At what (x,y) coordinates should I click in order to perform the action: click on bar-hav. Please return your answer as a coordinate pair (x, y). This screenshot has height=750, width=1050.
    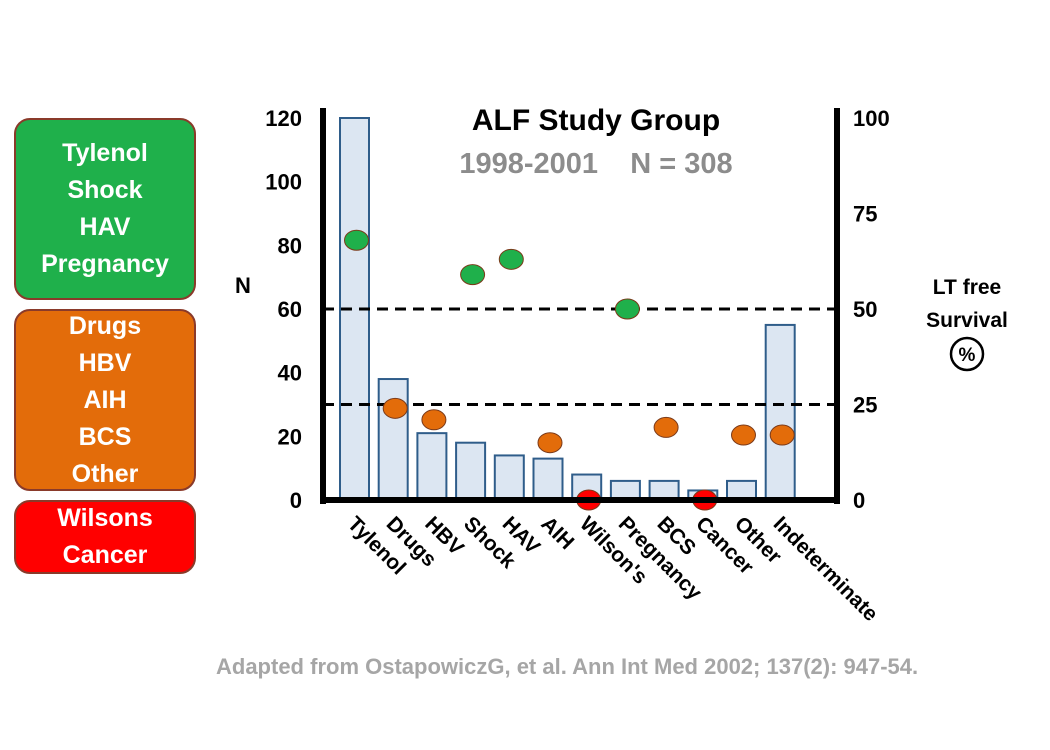
    Looking at the image, I should click on (509, 477).